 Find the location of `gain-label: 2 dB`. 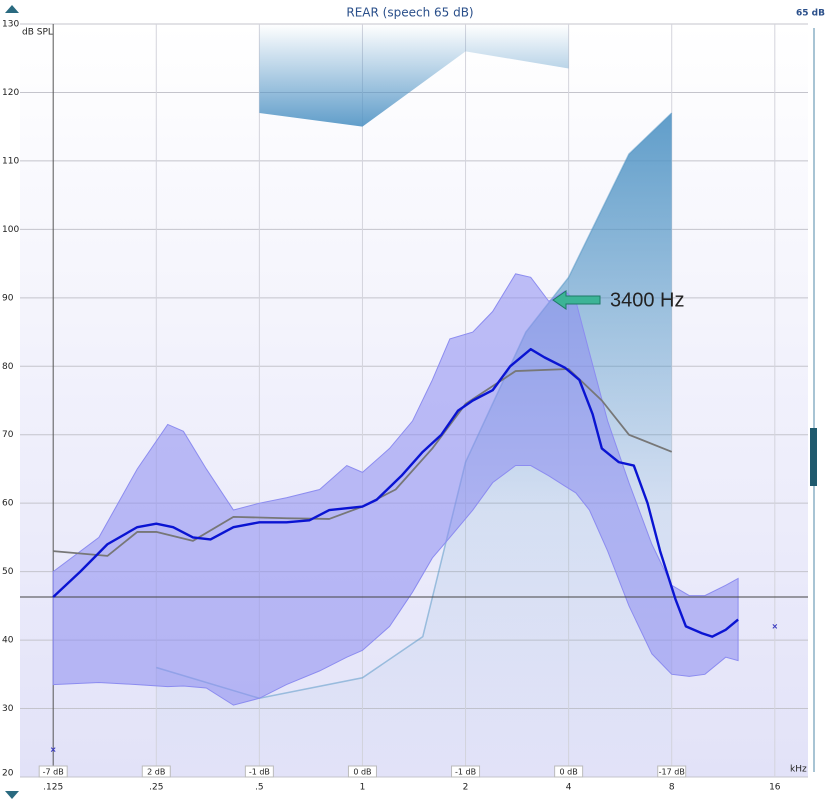

gain-label: 2 dB is located at coordinates (156, 772).